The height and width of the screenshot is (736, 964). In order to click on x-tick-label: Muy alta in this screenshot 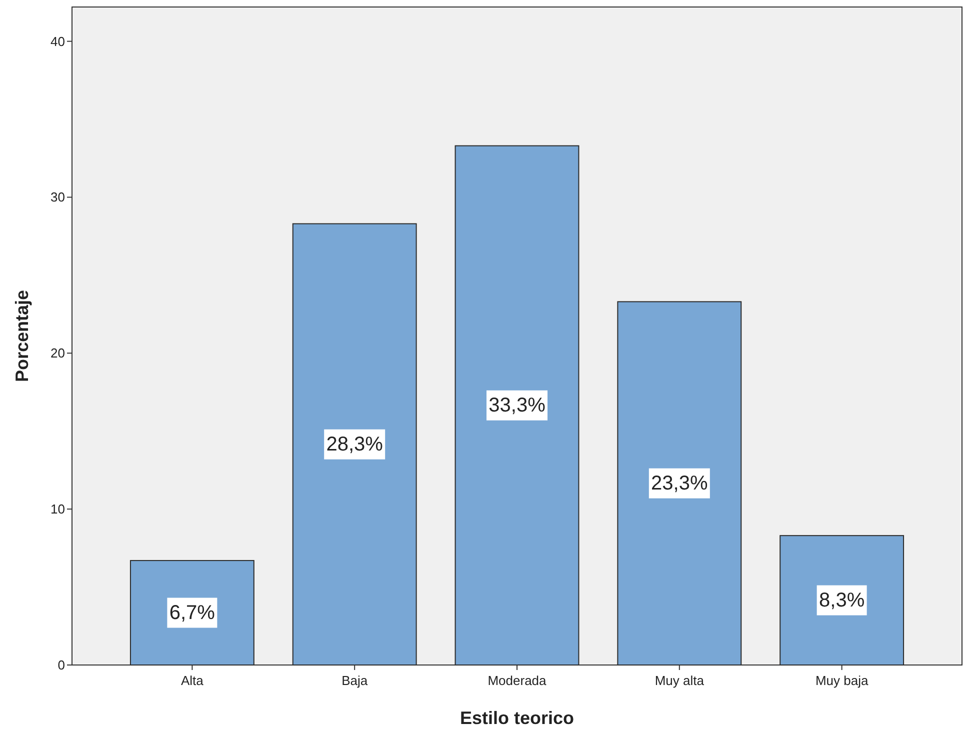, I will do `click(679, 680)`.